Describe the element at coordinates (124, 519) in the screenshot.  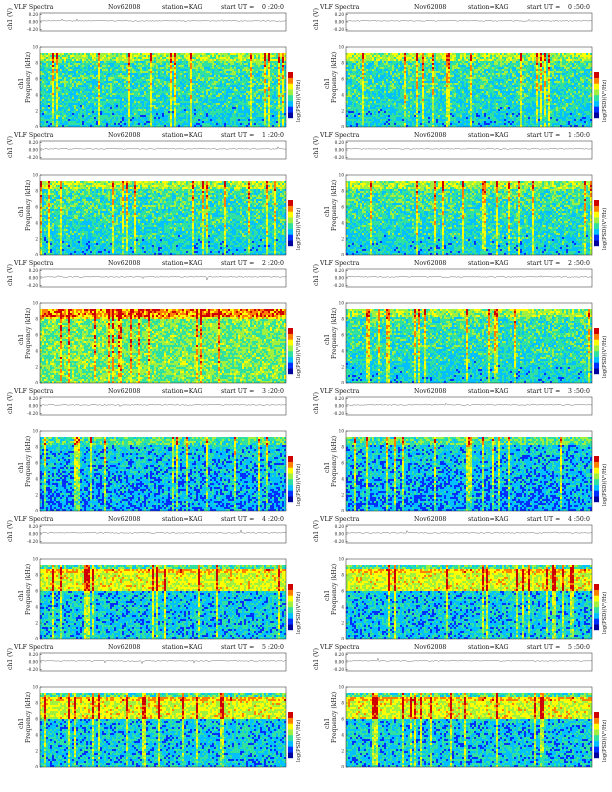
I see `date-label: Nov62008` at that location.